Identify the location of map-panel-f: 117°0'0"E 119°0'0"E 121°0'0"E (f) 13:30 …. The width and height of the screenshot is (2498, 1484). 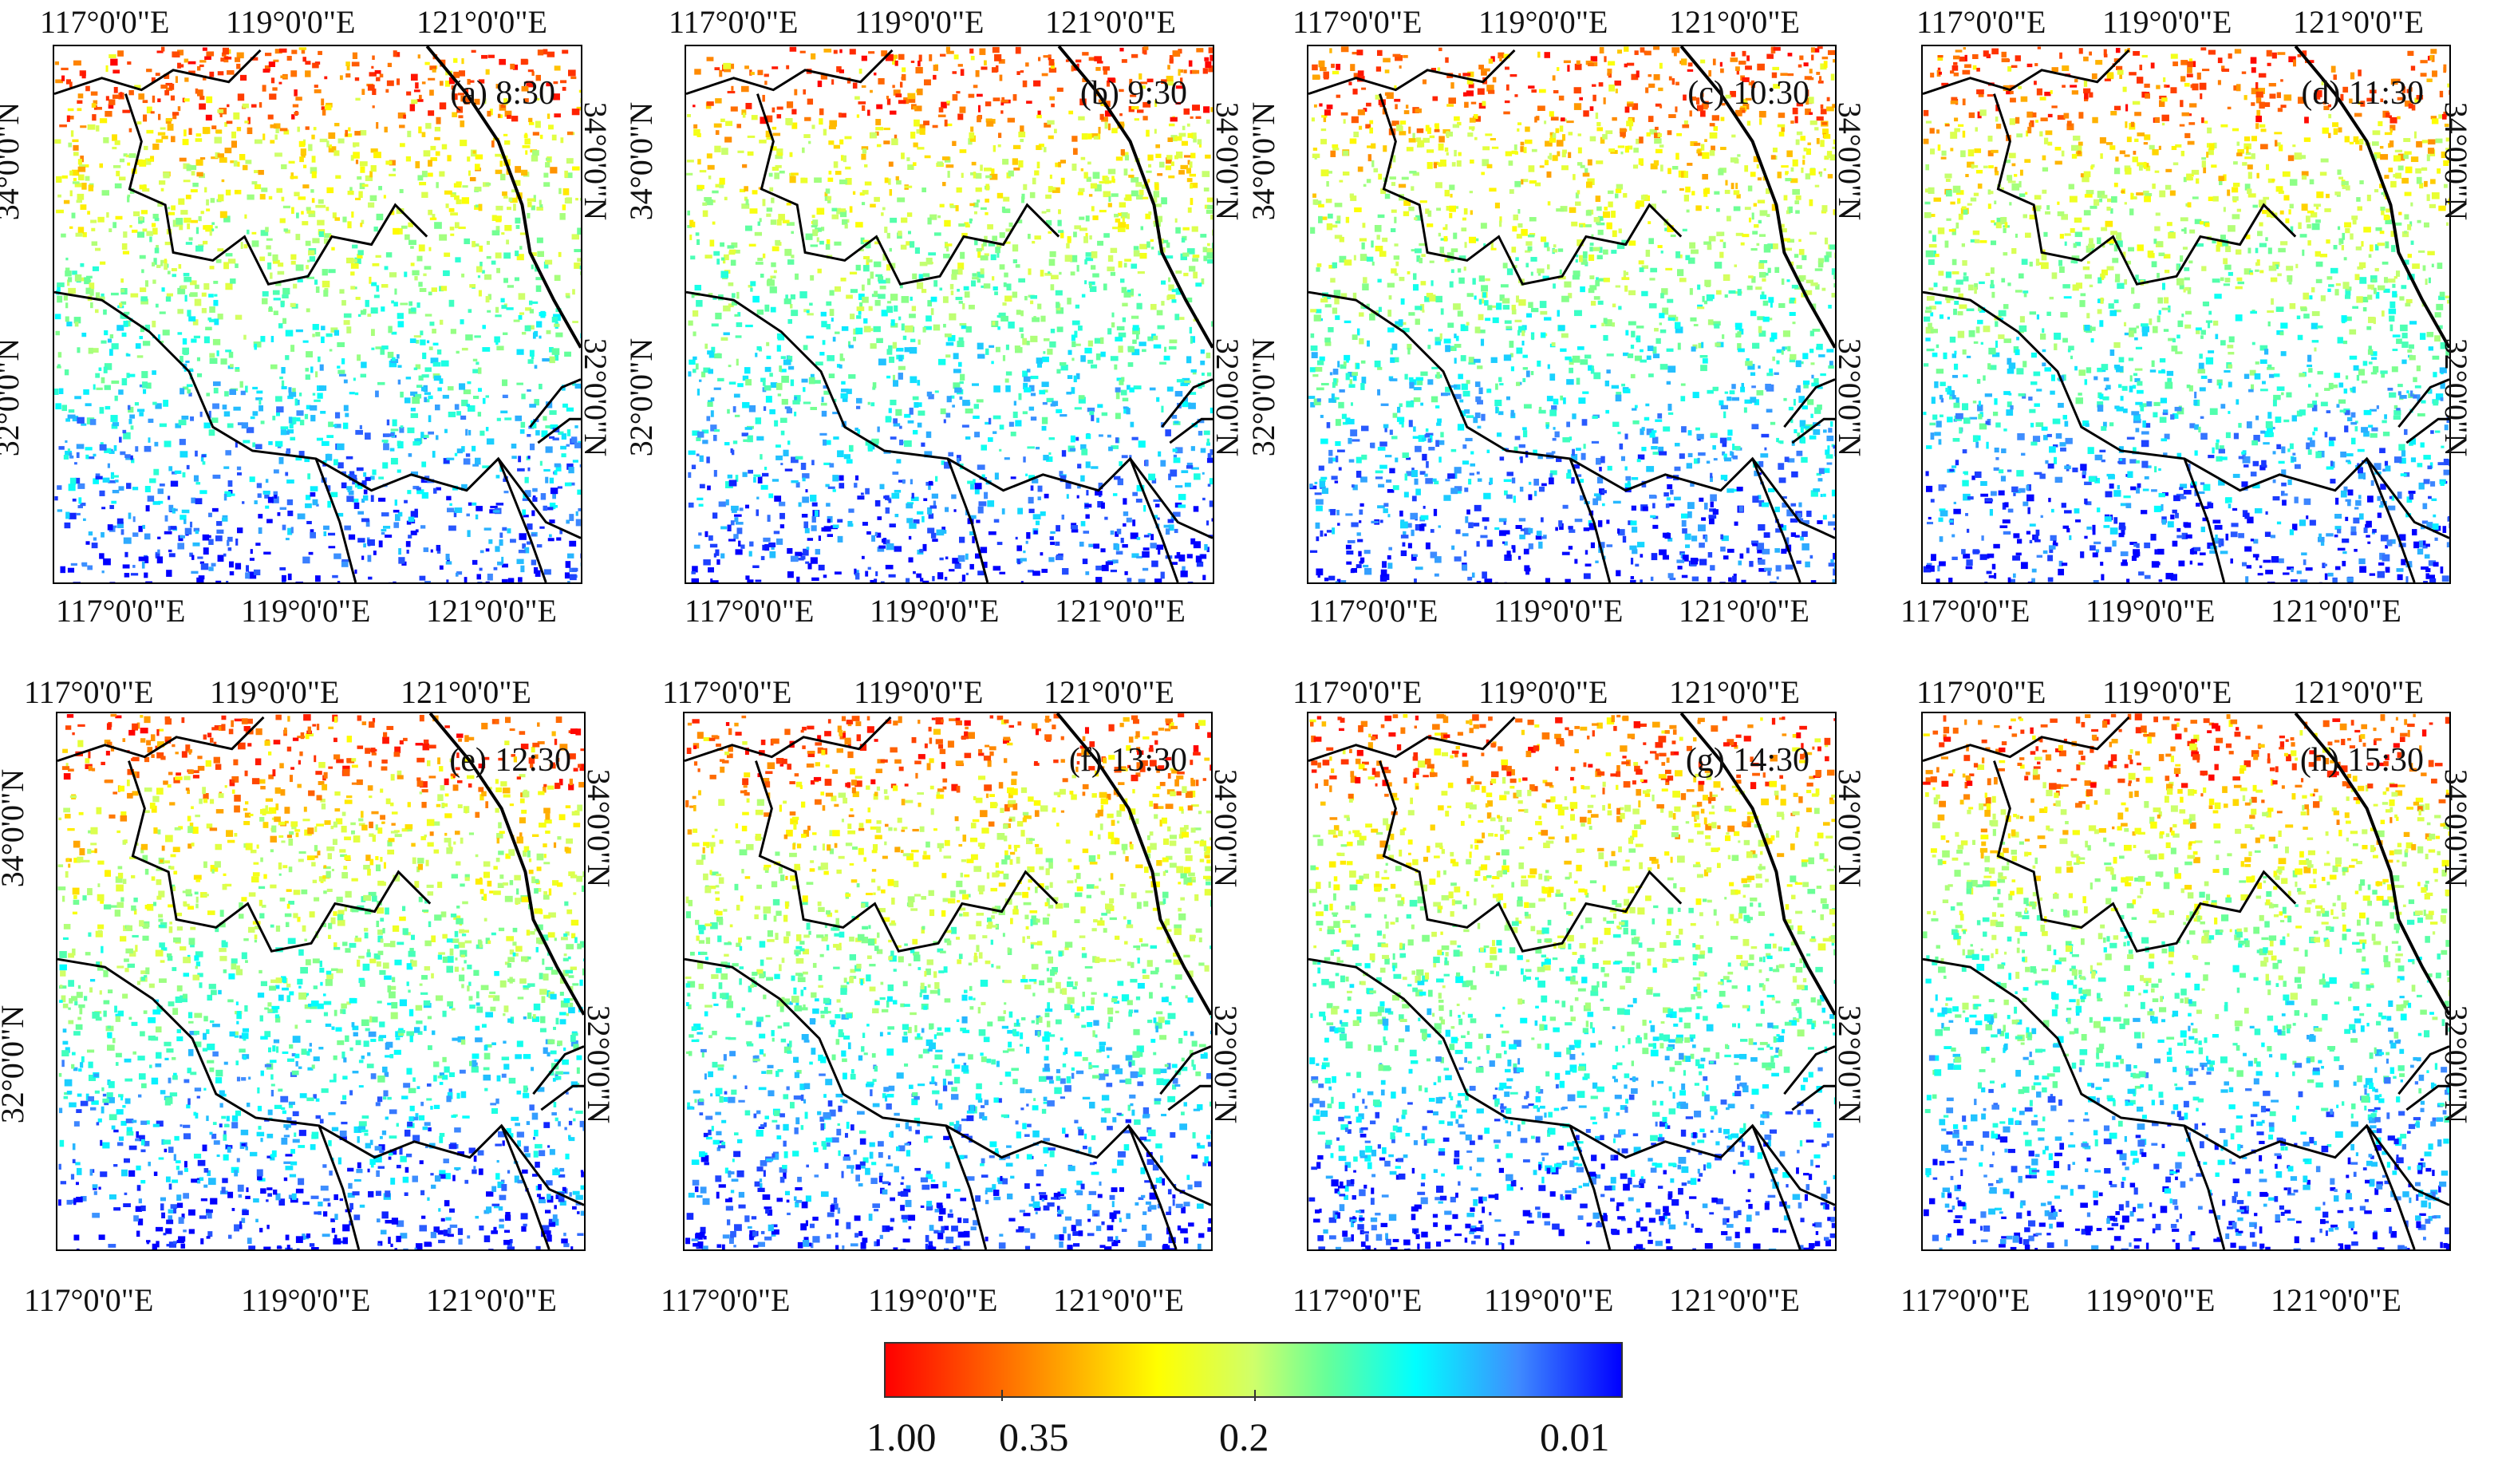
(936, 991).